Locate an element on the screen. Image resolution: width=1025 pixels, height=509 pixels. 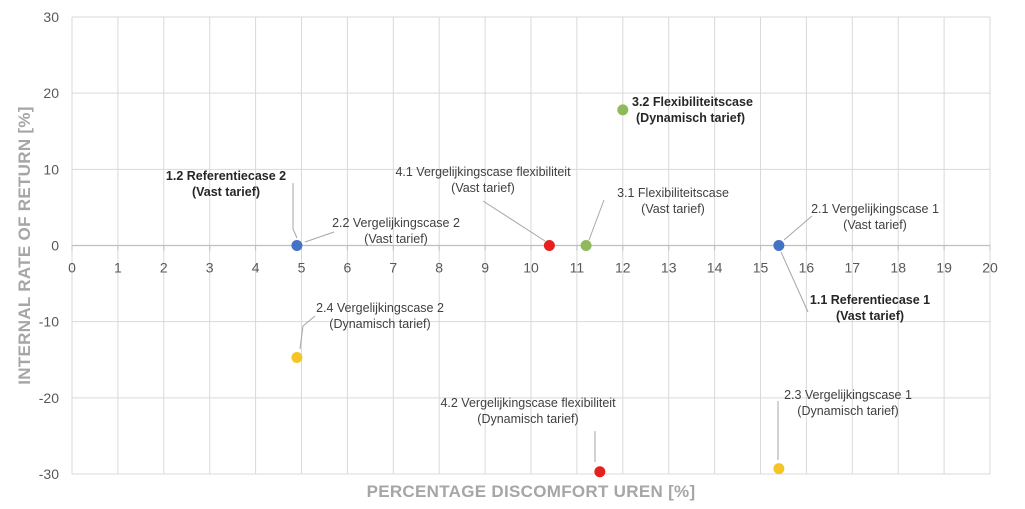
annotation-line: 2.1 Vergelijkingscase 1 is located at coordinates (875, 209).